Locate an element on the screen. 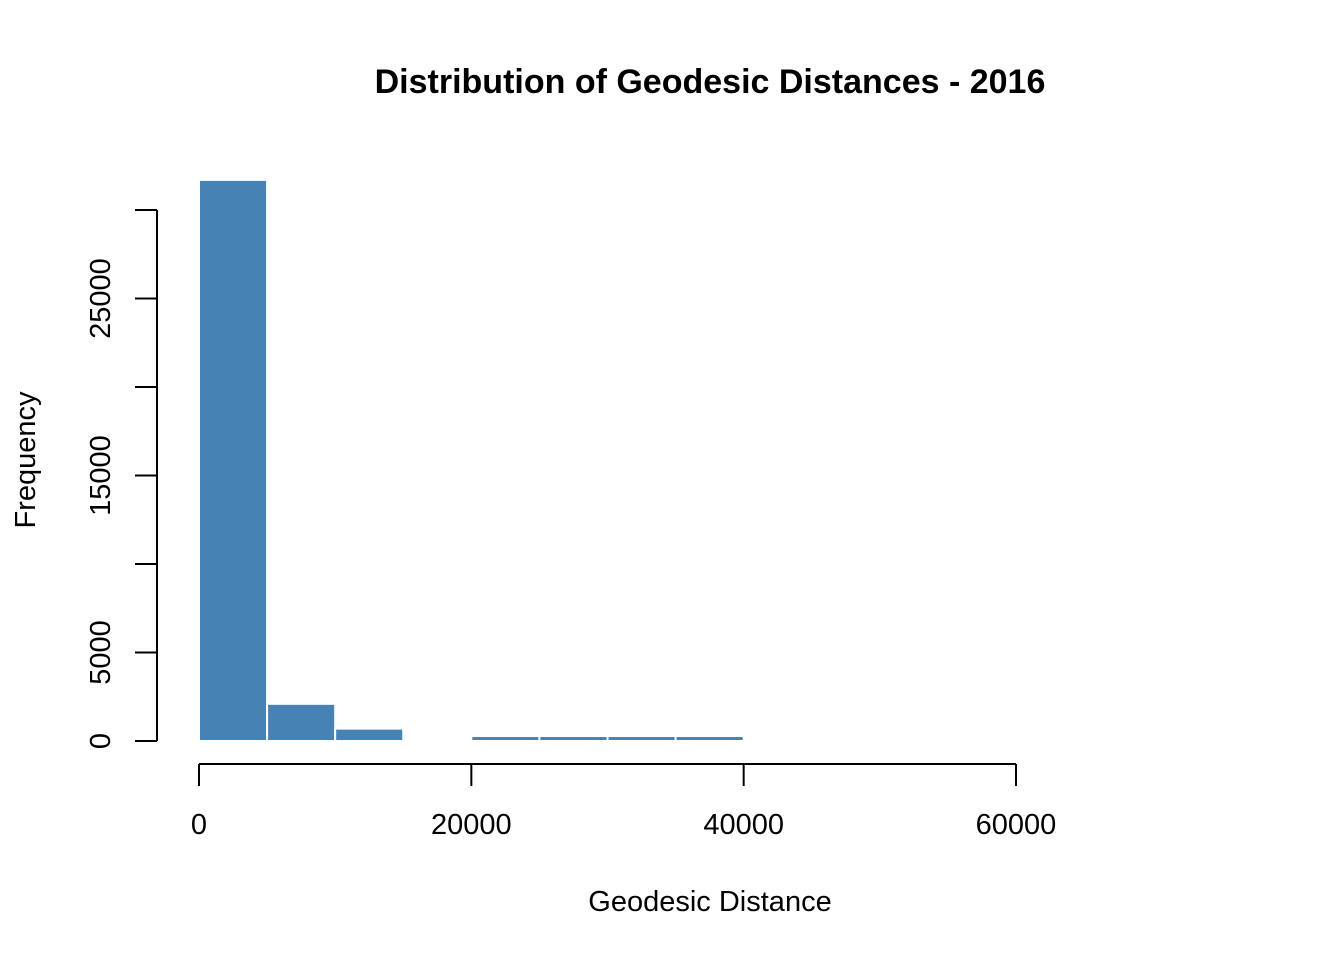 This screenshot has width=1344, height=960. x-tick-label: 60000 is located at coordinates (1016, 825).